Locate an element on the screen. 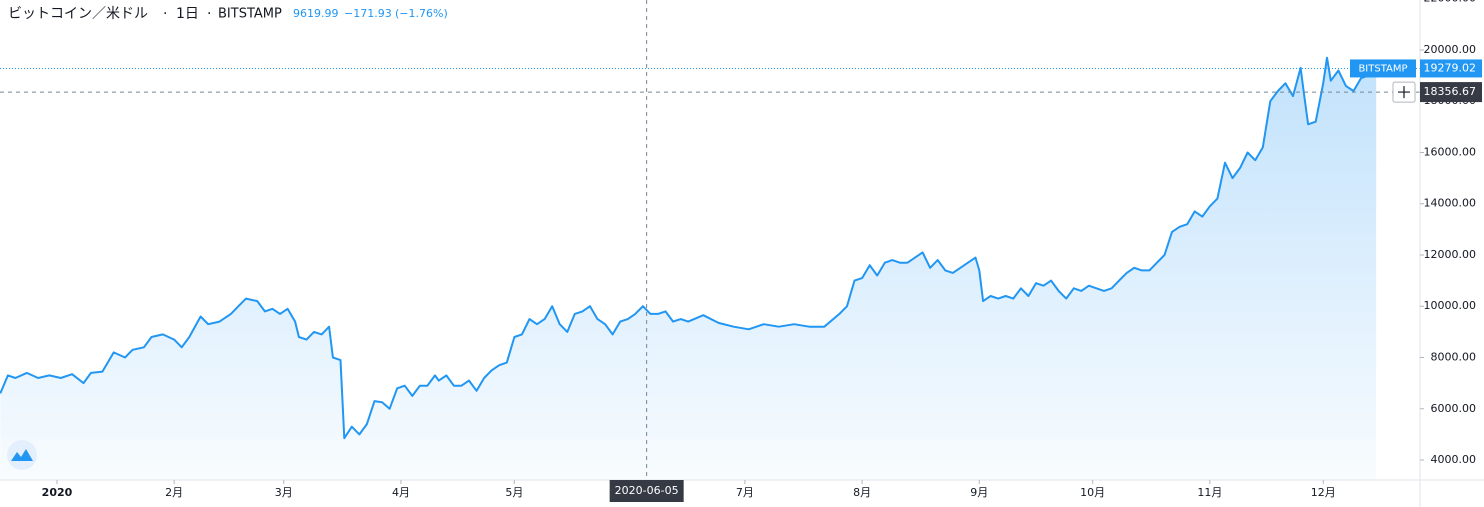  y-tick-label: 8000.00 is located at coordinates (1454, 357).